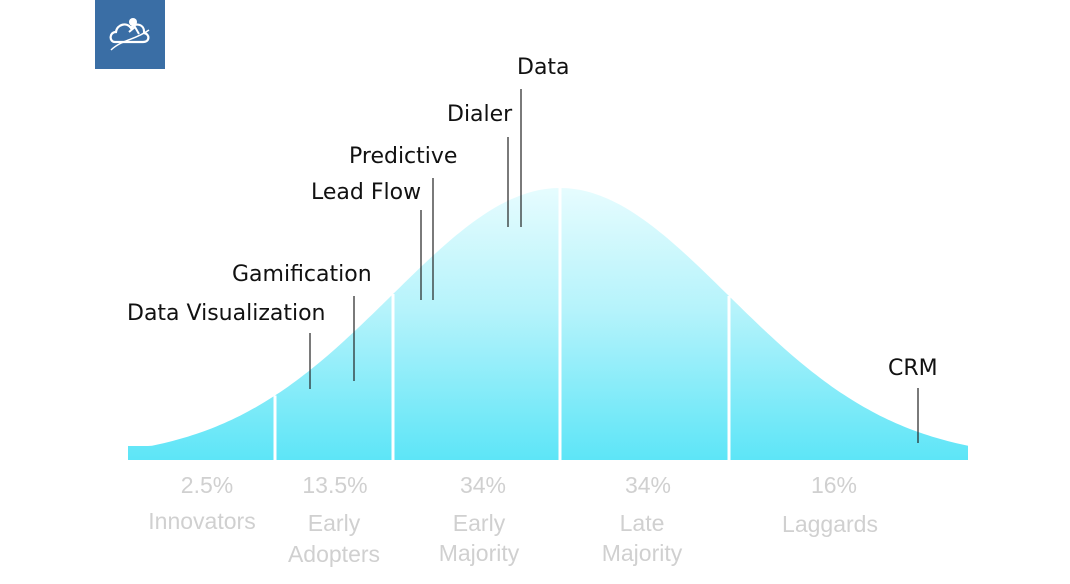 This screenshot has width=1070, height=584. Describe the element at coordinates (543, 67) in the screenshot. I see `tech-label-data: Data` at that location.